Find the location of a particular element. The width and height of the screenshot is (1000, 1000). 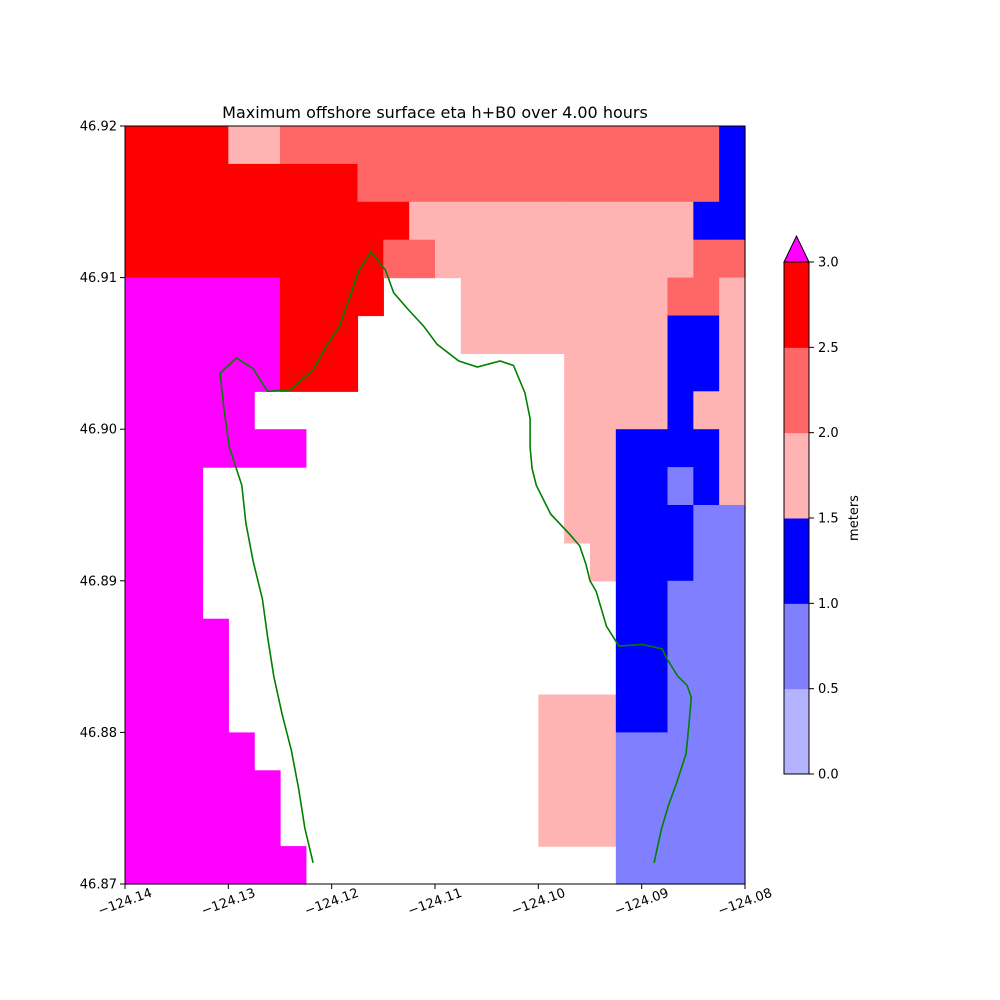

x-tick-label: −124.13 is located at coordinates (228, 902).